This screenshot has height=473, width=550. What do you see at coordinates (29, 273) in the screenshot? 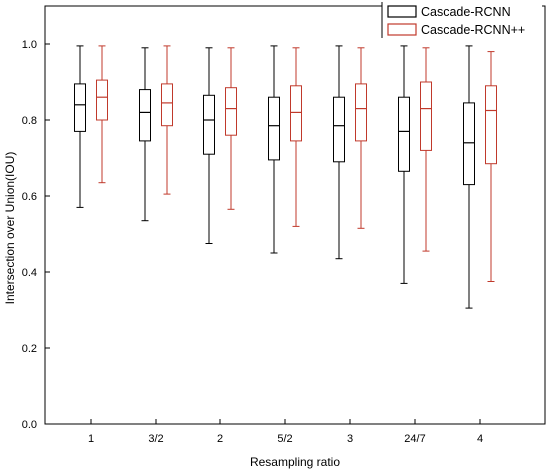
I see `y-tick-label: 0.4` at bounding box center [29, 273].